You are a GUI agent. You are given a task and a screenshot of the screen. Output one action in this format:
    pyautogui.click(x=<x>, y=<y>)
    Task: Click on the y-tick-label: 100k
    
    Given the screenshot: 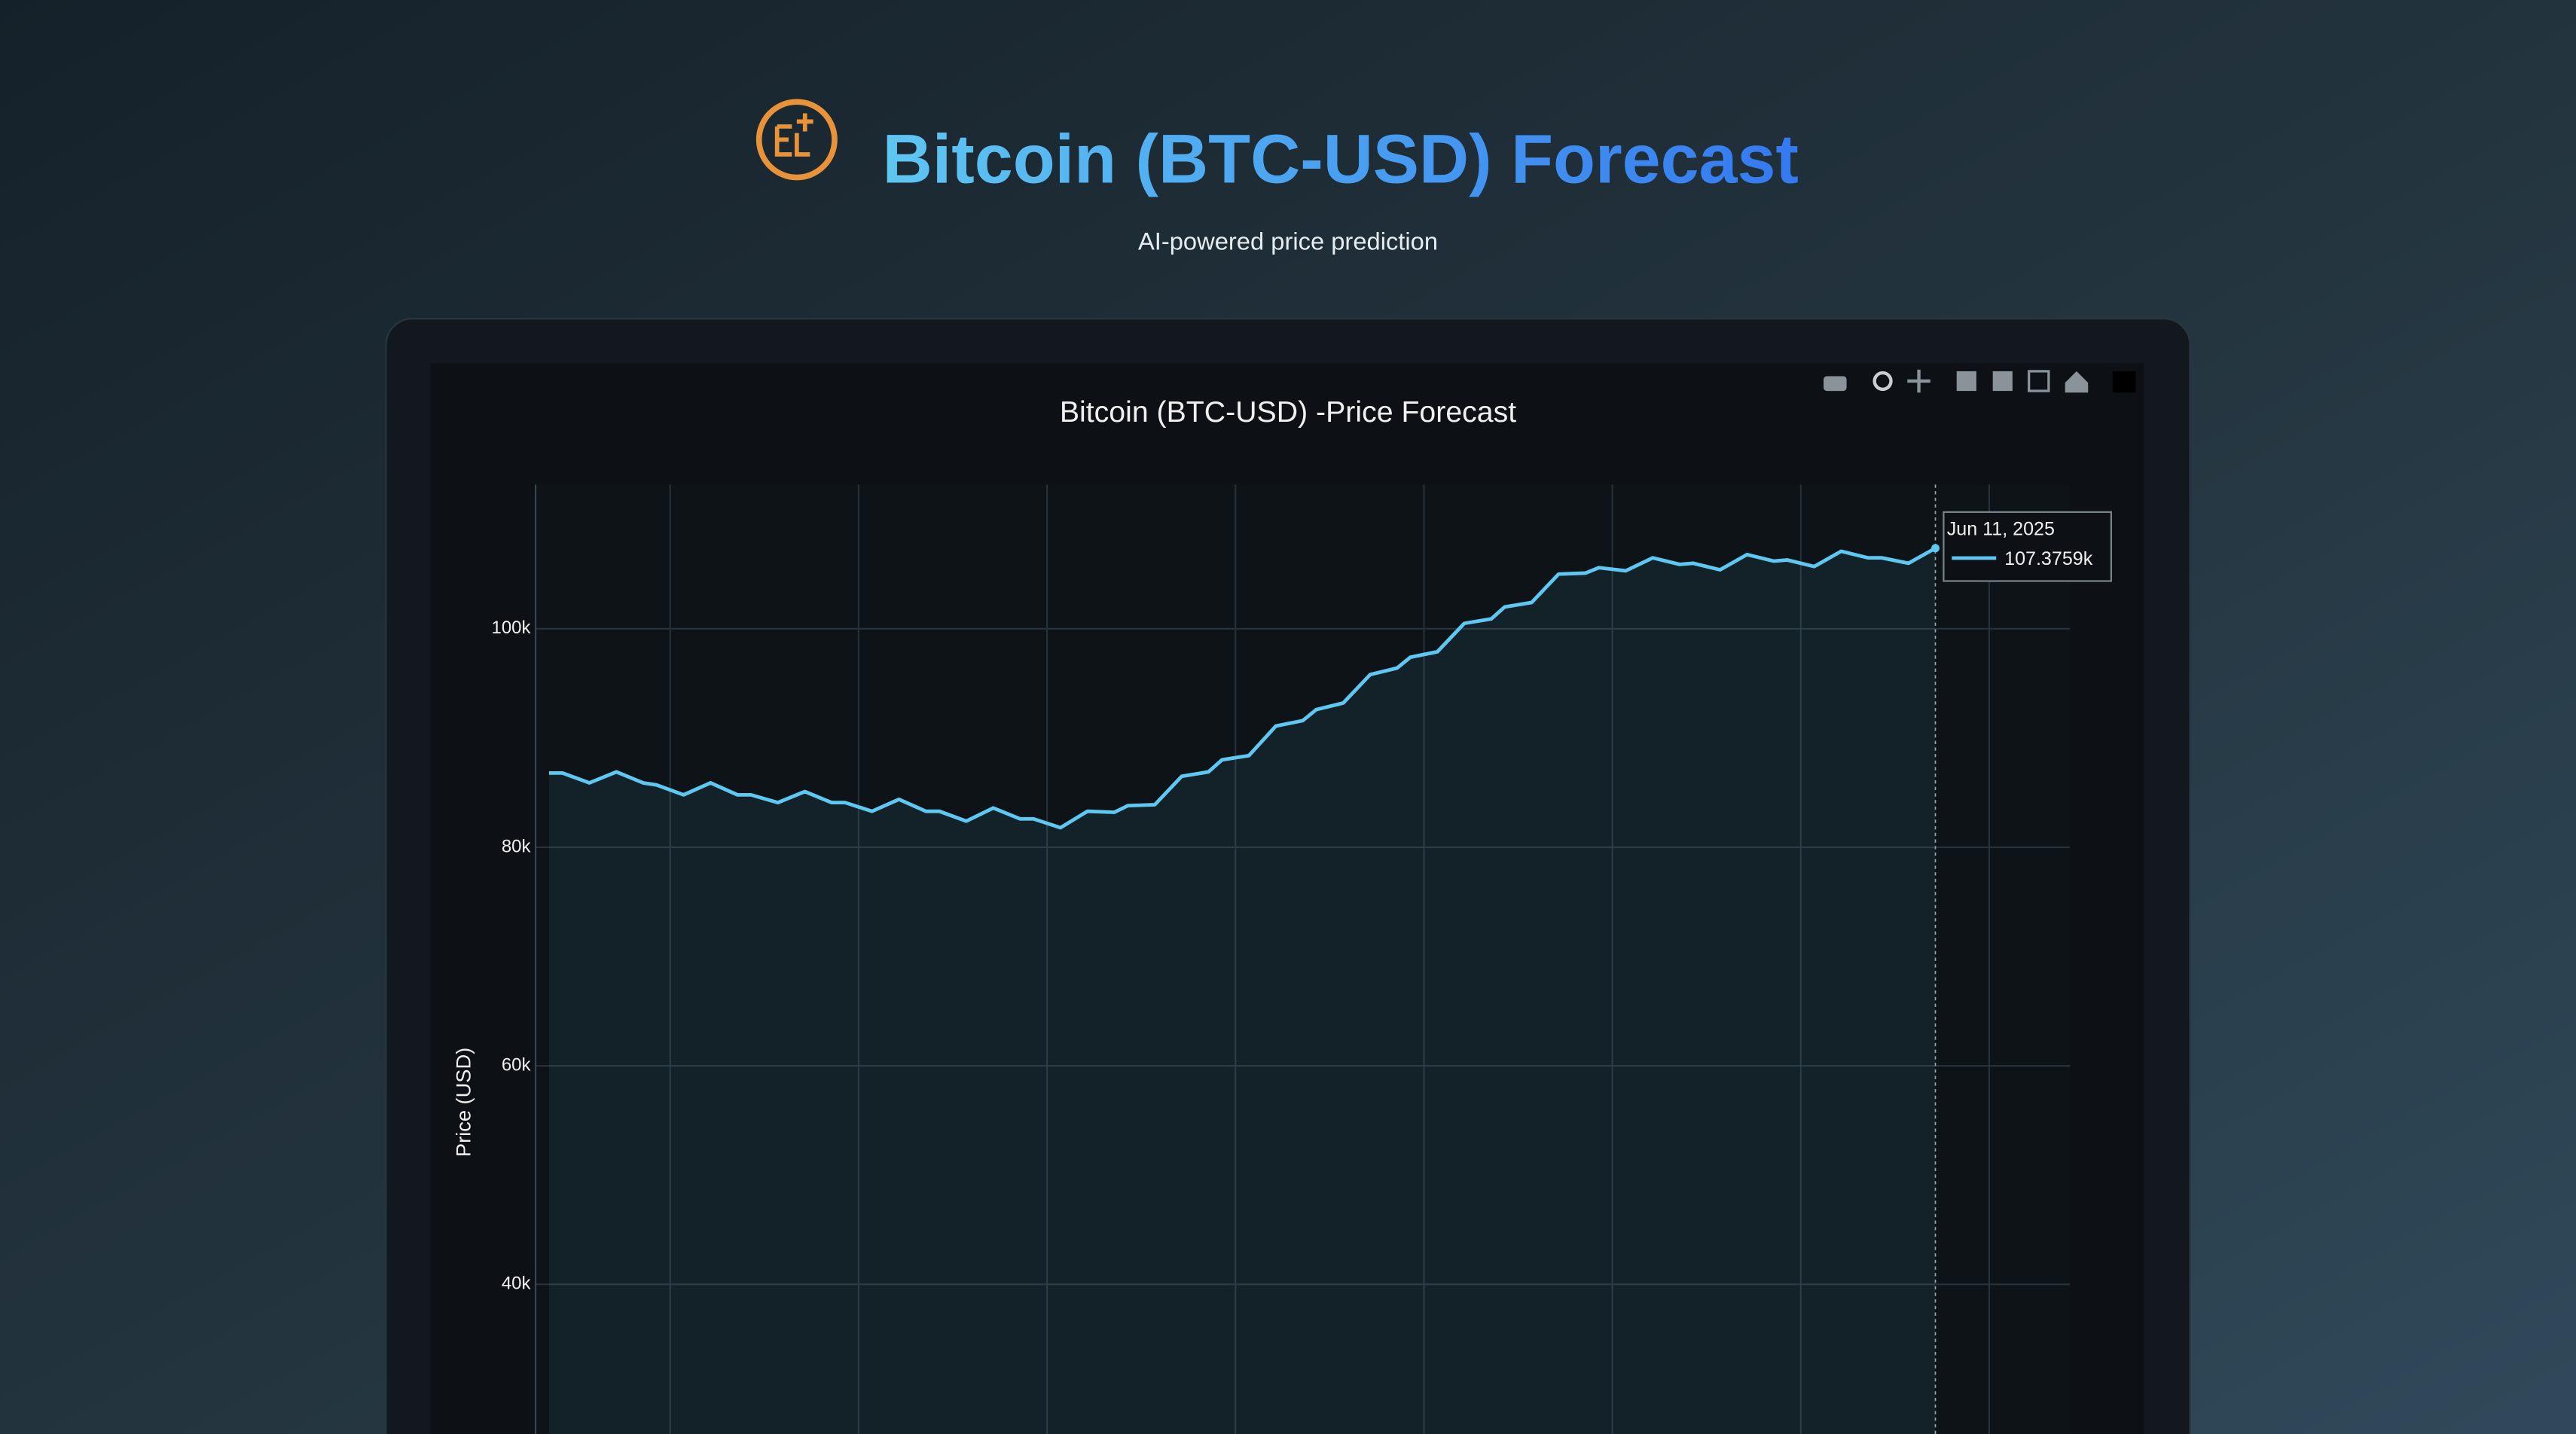 What is the action you would take?
    pyautogui.click(x=511, y=628)
    